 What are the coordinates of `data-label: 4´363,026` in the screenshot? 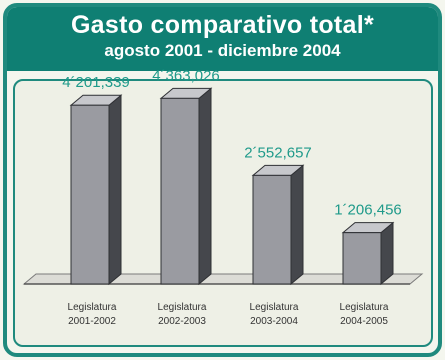 It's located at (186, 75).